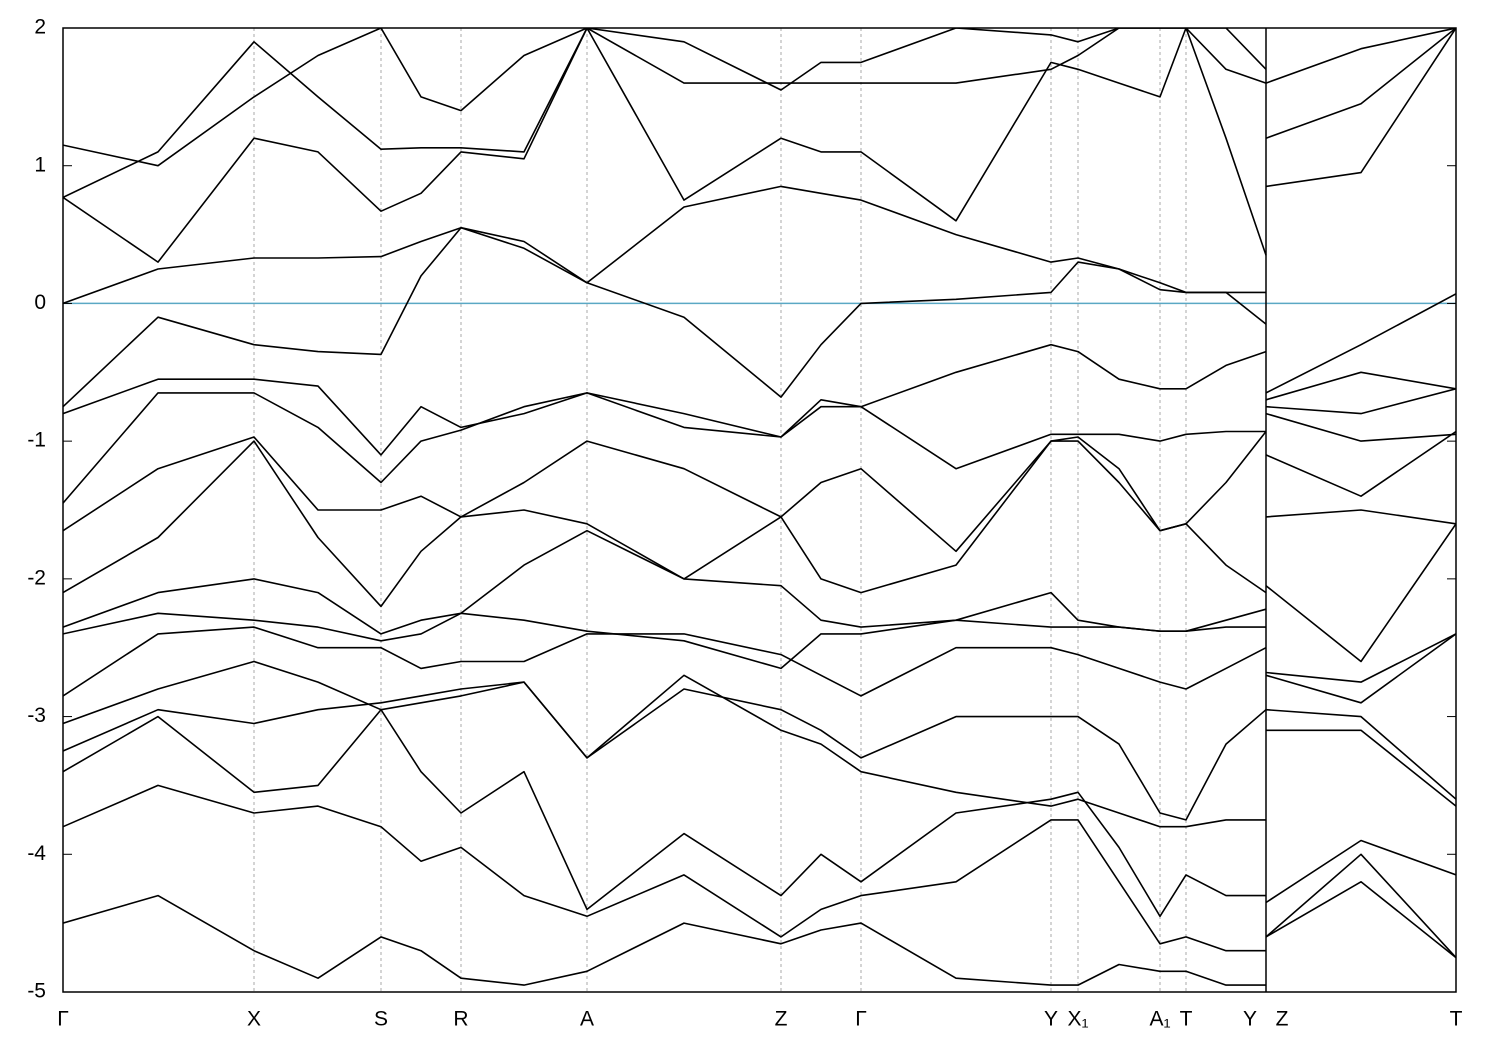 The height and width of the screenshot is (1050, 1500). What do you see at coordinates (40, 27) in the screenshot?
I see `y-tick-label: 2` at bounding box center [40, 27].